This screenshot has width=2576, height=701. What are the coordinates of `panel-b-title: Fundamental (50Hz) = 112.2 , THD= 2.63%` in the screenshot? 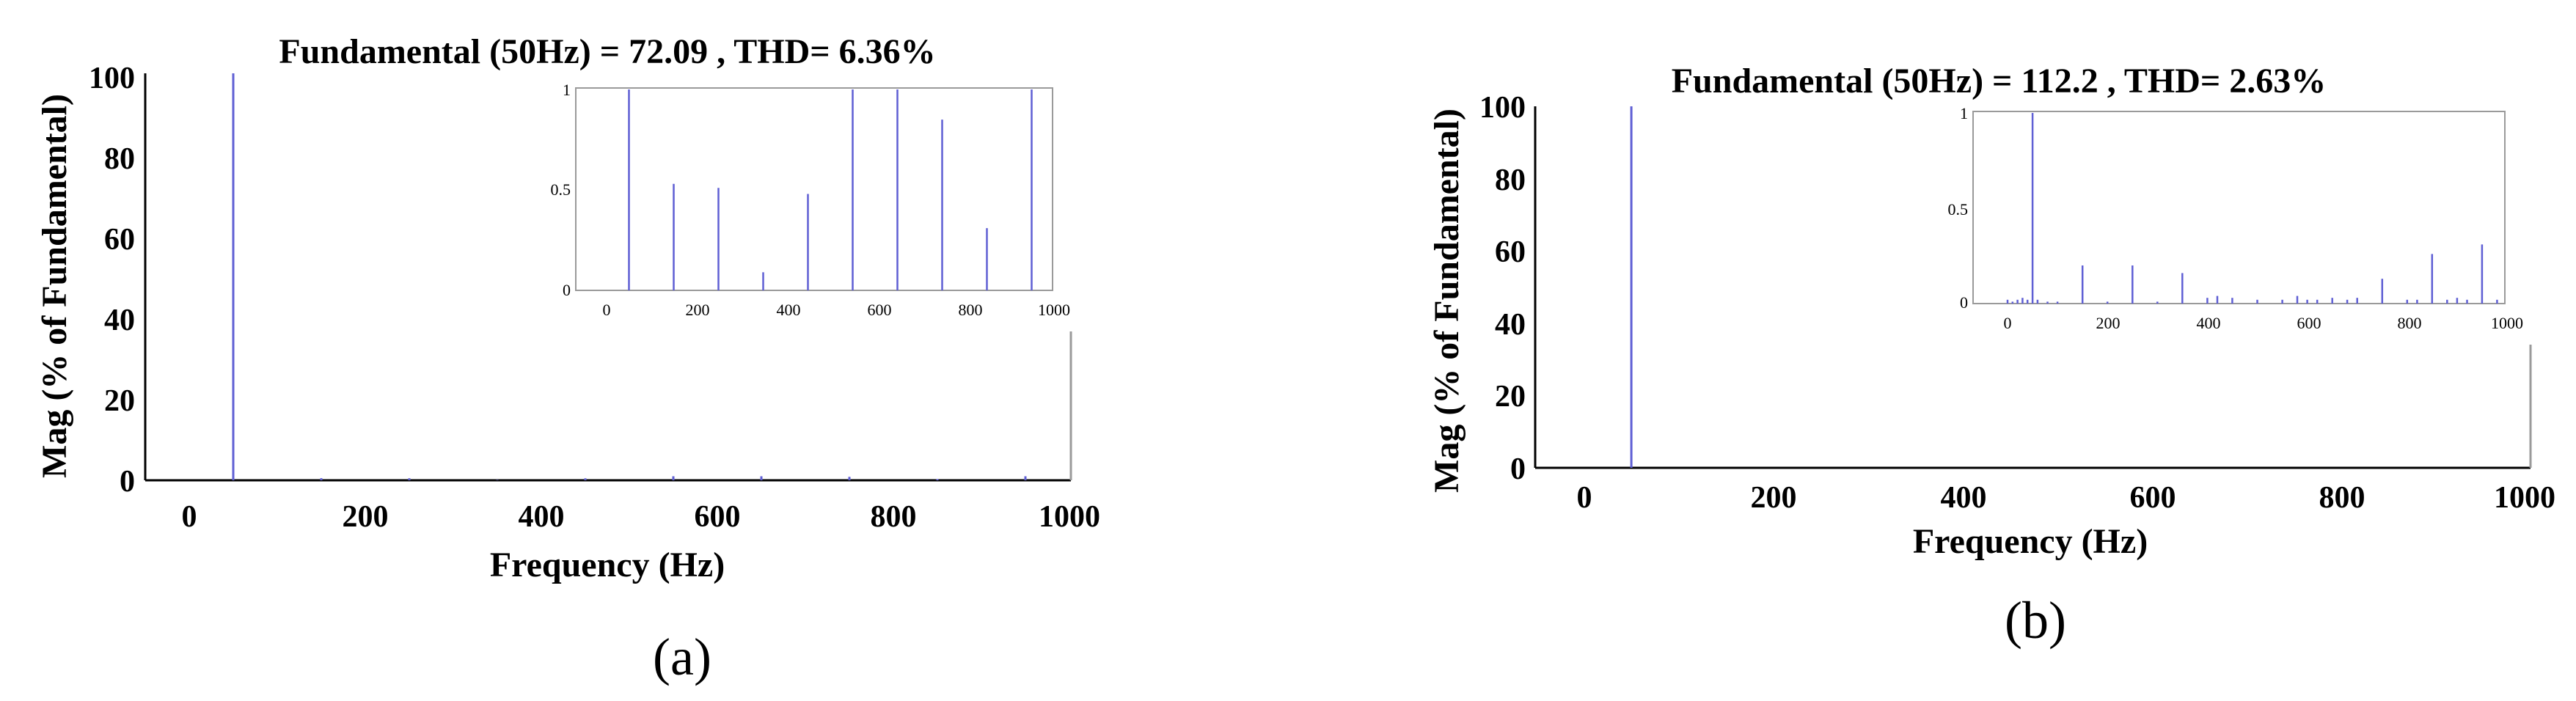 It's located at (2000, 81).